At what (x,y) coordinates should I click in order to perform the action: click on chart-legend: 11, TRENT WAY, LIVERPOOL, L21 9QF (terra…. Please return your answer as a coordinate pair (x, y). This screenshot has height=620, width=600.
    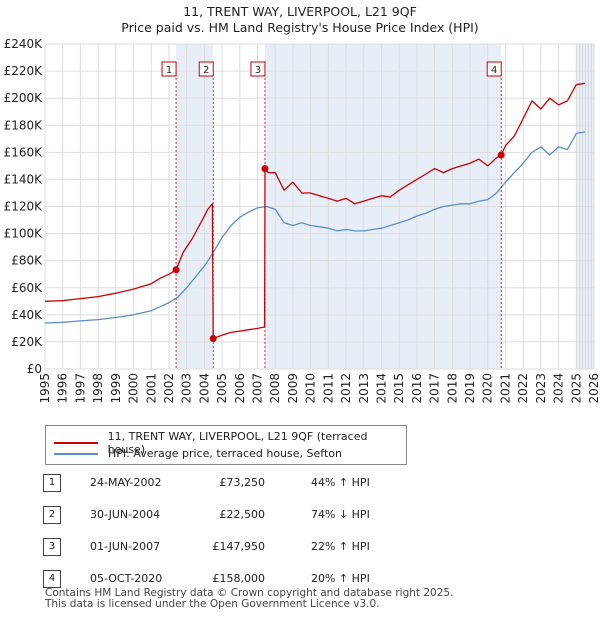
    Looking at the image, I should click on (226, 445).